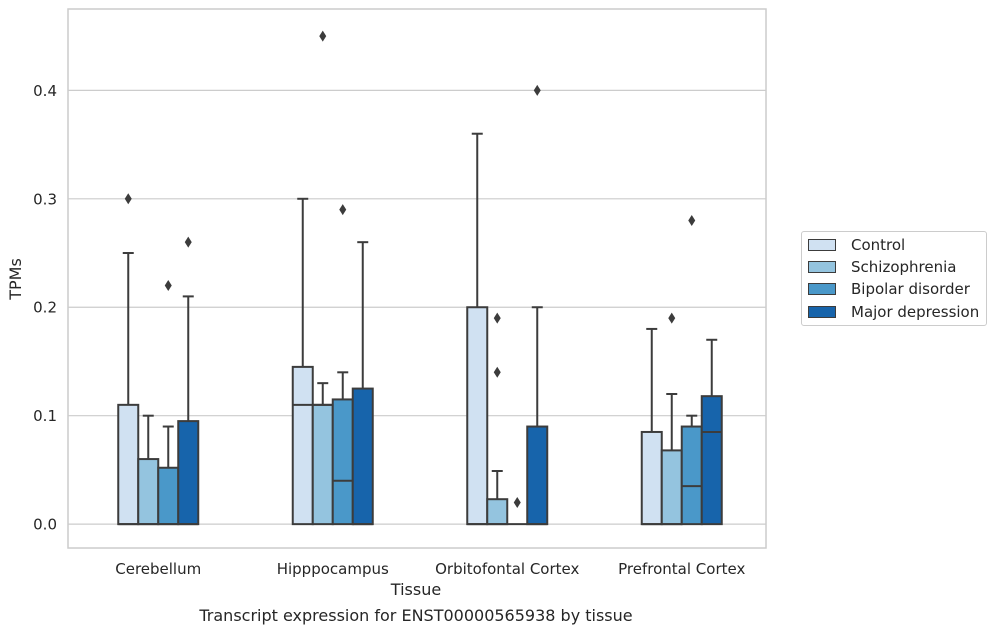 Image resolution: width=997 pixels, height=634 pixels. I want to click on legend-swatch-major-depression, so click(822, 312).